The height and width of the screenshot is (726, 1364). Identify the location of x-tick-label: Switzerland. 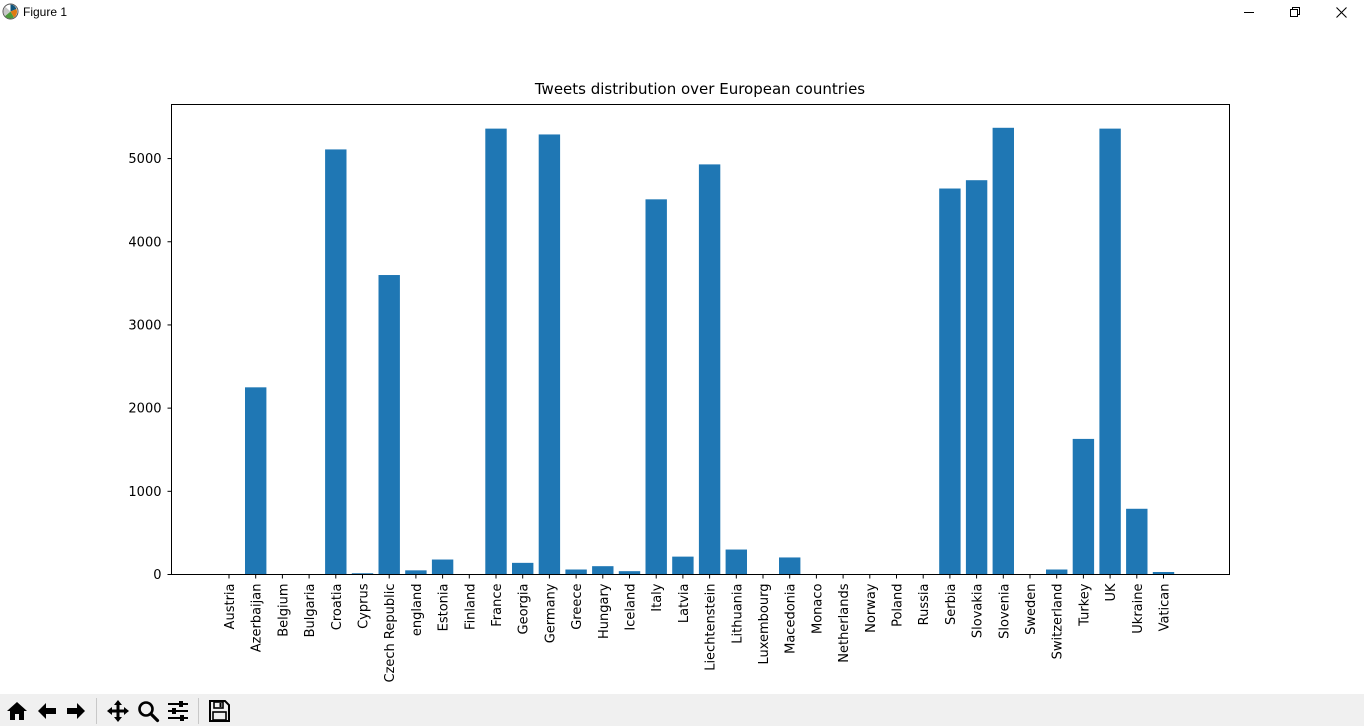
(1058, 622).